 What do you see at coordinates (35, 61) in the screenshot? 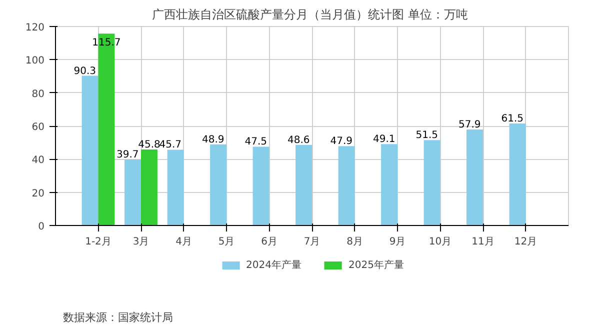
I see `y-tick-label: 100` at bounding box center [35, 61].